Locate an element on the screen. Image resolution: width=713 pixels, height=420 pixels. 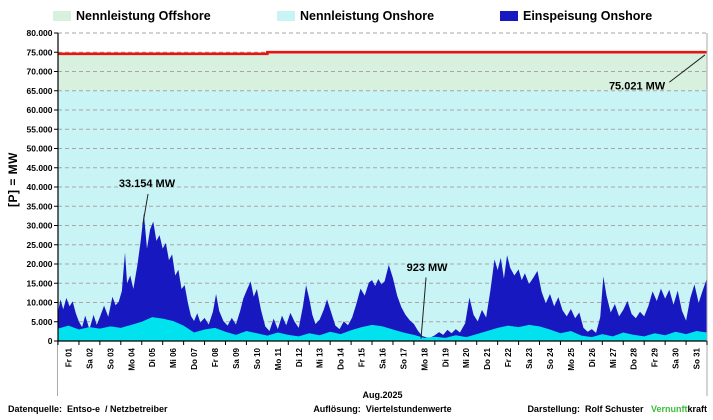
y-axis-label: 75.000 is located at coordinates (40, 52).